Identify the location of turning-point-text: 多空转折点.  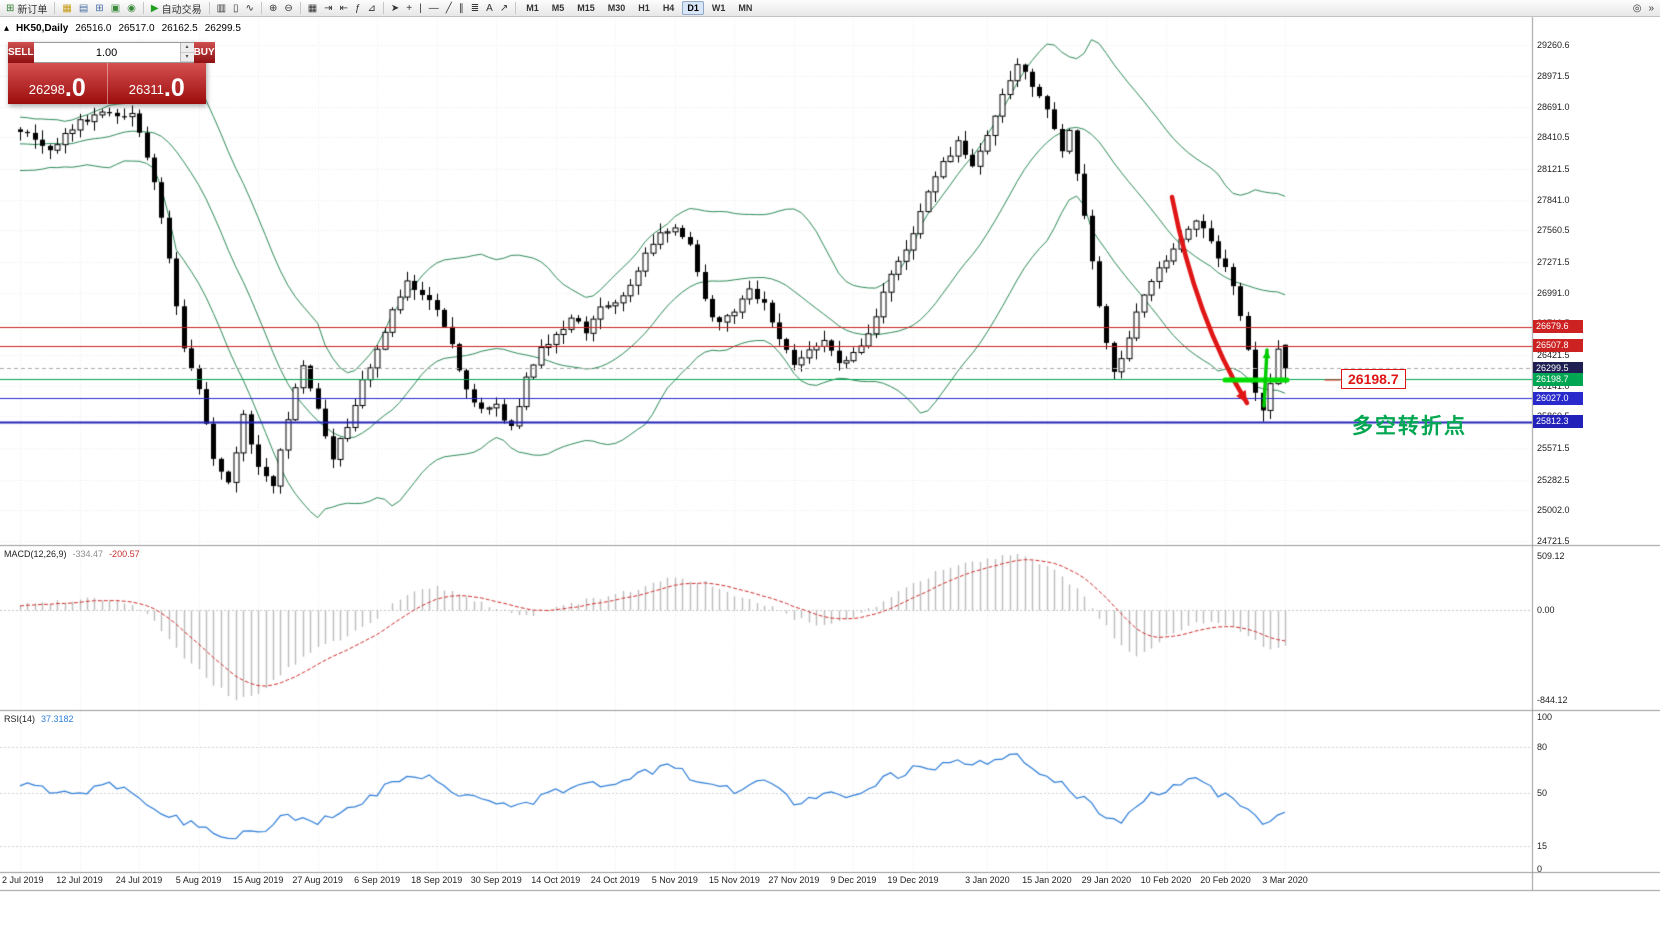
(1409, 426).